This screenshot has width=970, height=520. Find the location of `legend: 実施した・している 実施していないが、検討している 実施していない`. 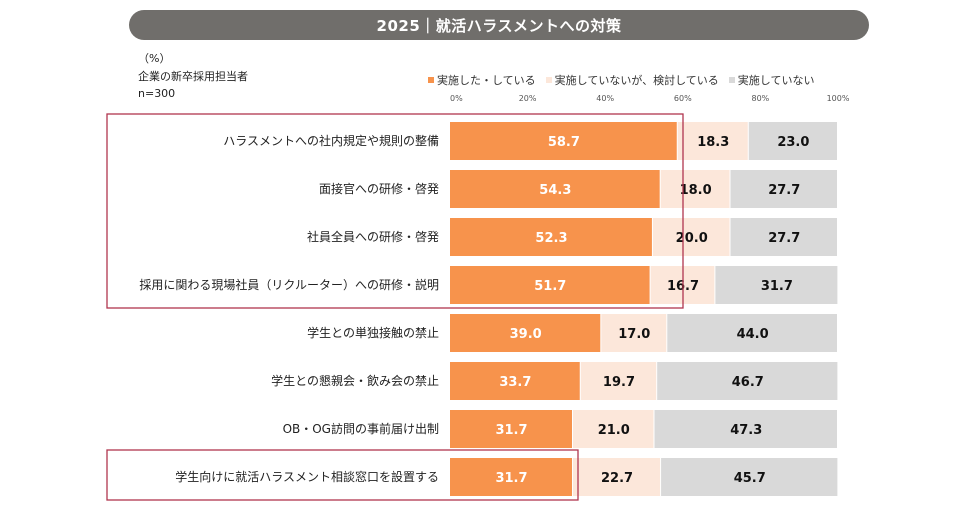

legend: 実施した・している 実施していないが、検討している 実施していない is located at coordinates (621, 80).